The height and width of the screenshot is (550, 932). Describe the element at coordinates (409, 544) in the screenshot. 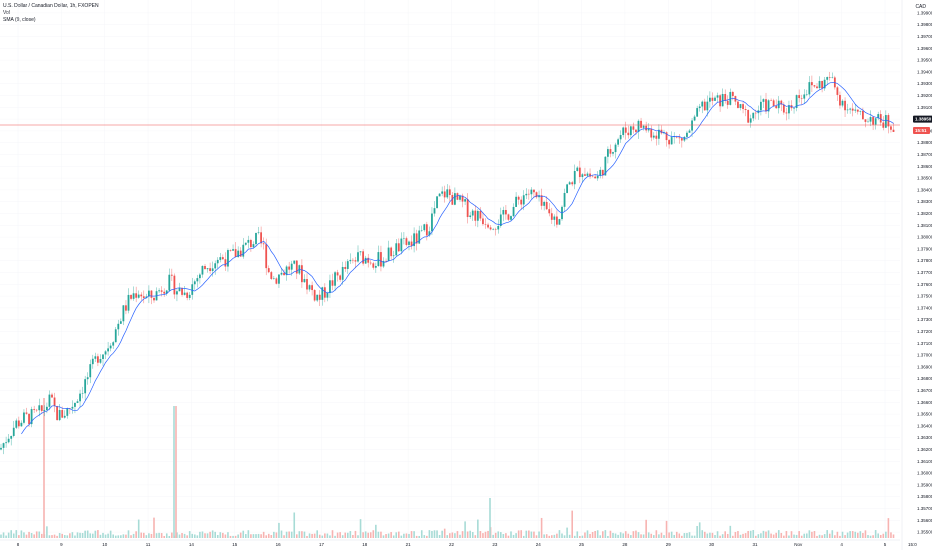

I see `time-tick-label: 21` at that location.